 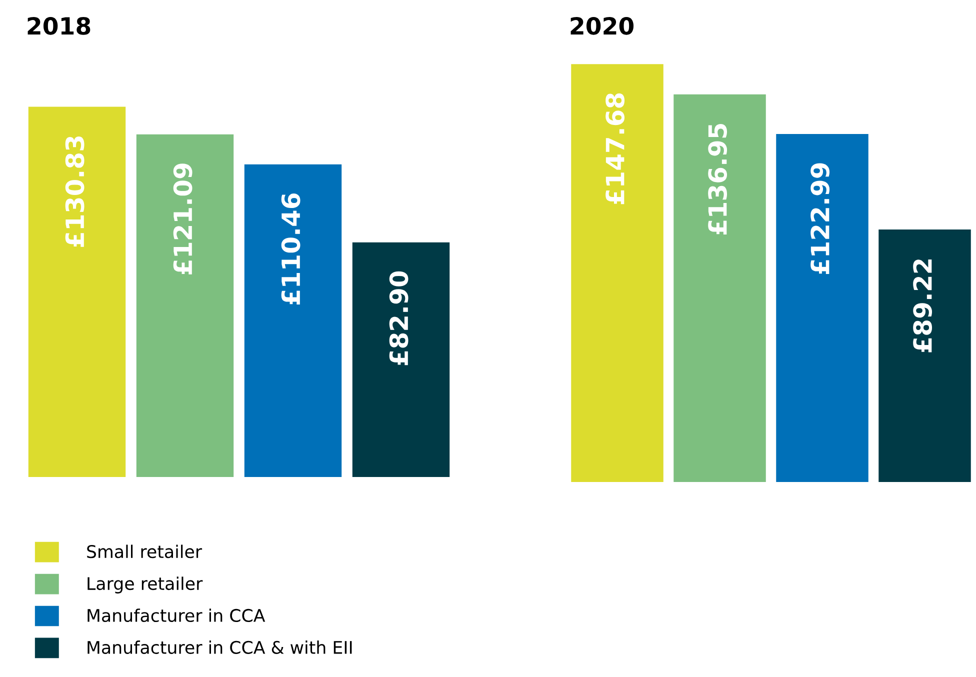 I want to click on data-label: £136.95, so click(x=718, y=179).